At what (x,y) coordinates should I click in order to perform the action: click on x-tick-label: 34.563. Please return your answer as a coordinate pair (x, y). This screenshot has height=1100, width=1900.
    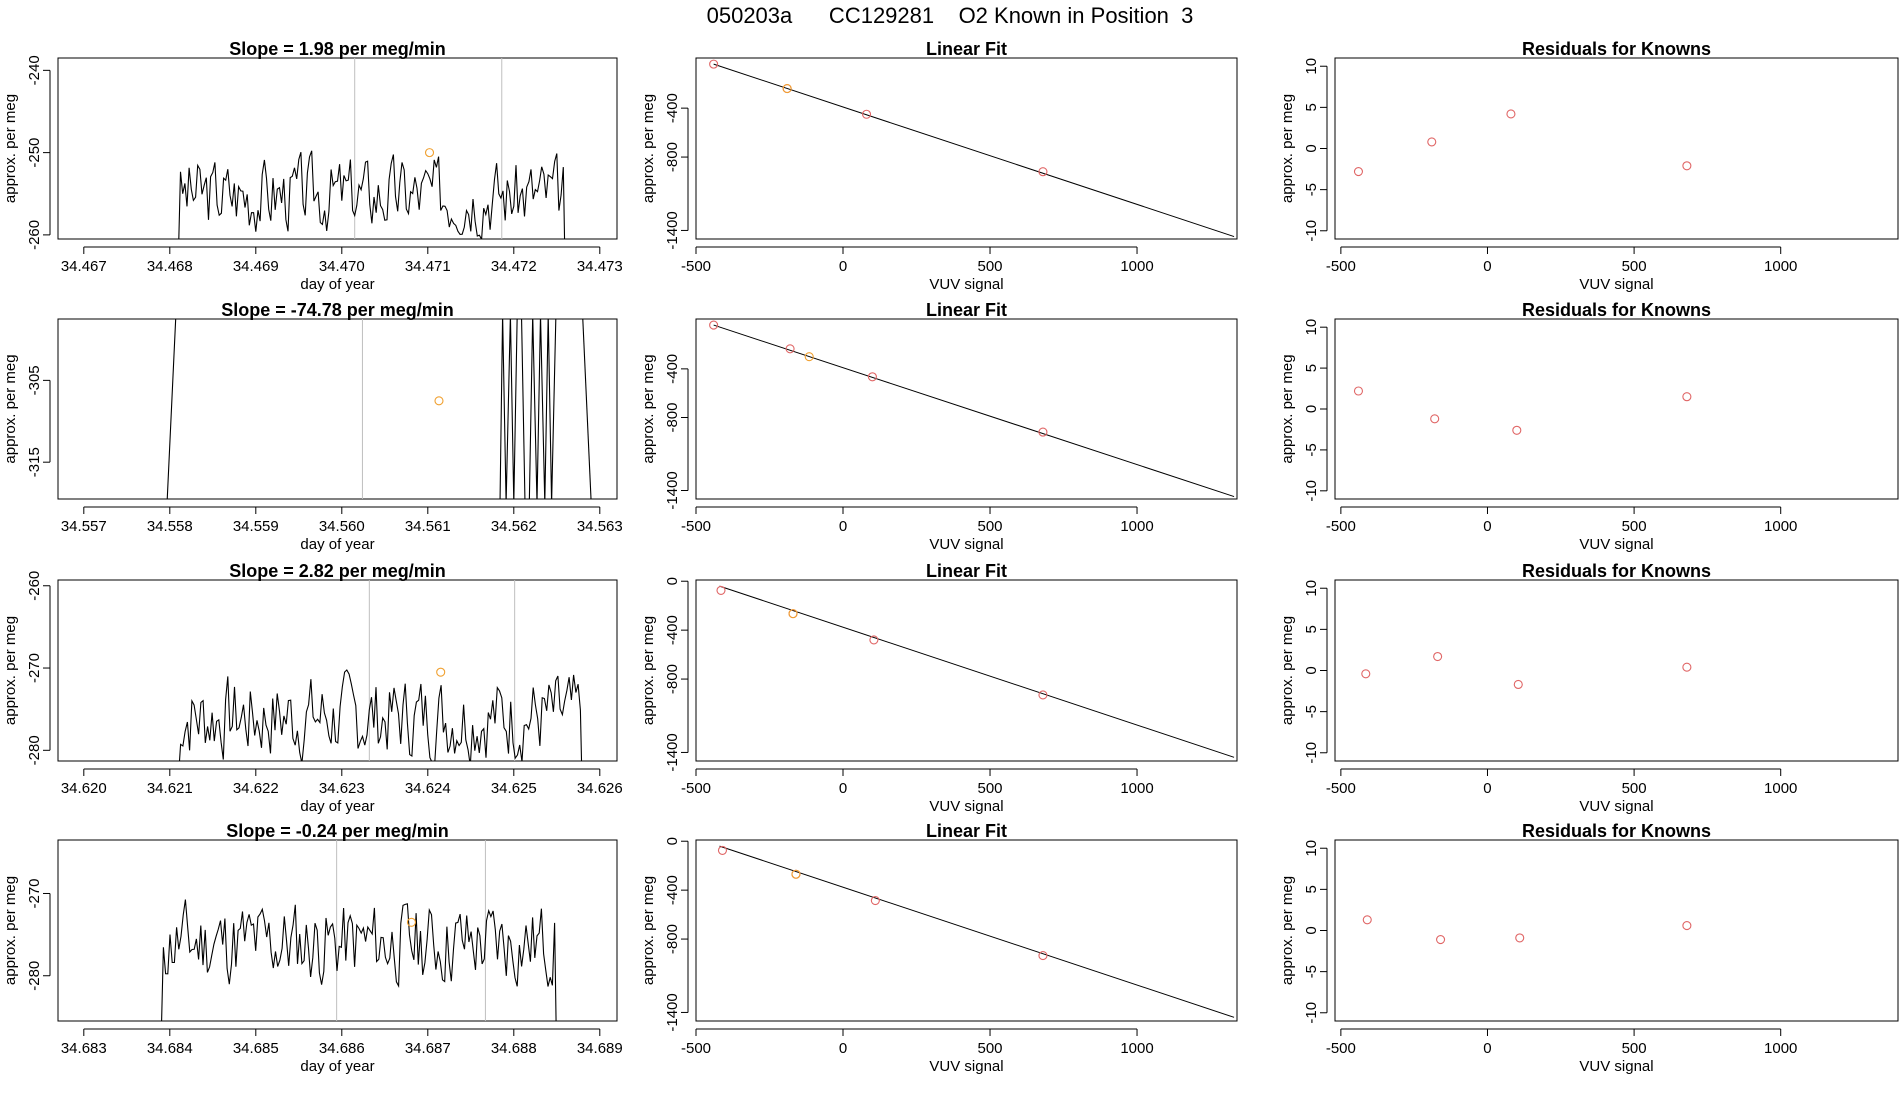
    Looking at the image, I should click on (600, 526).